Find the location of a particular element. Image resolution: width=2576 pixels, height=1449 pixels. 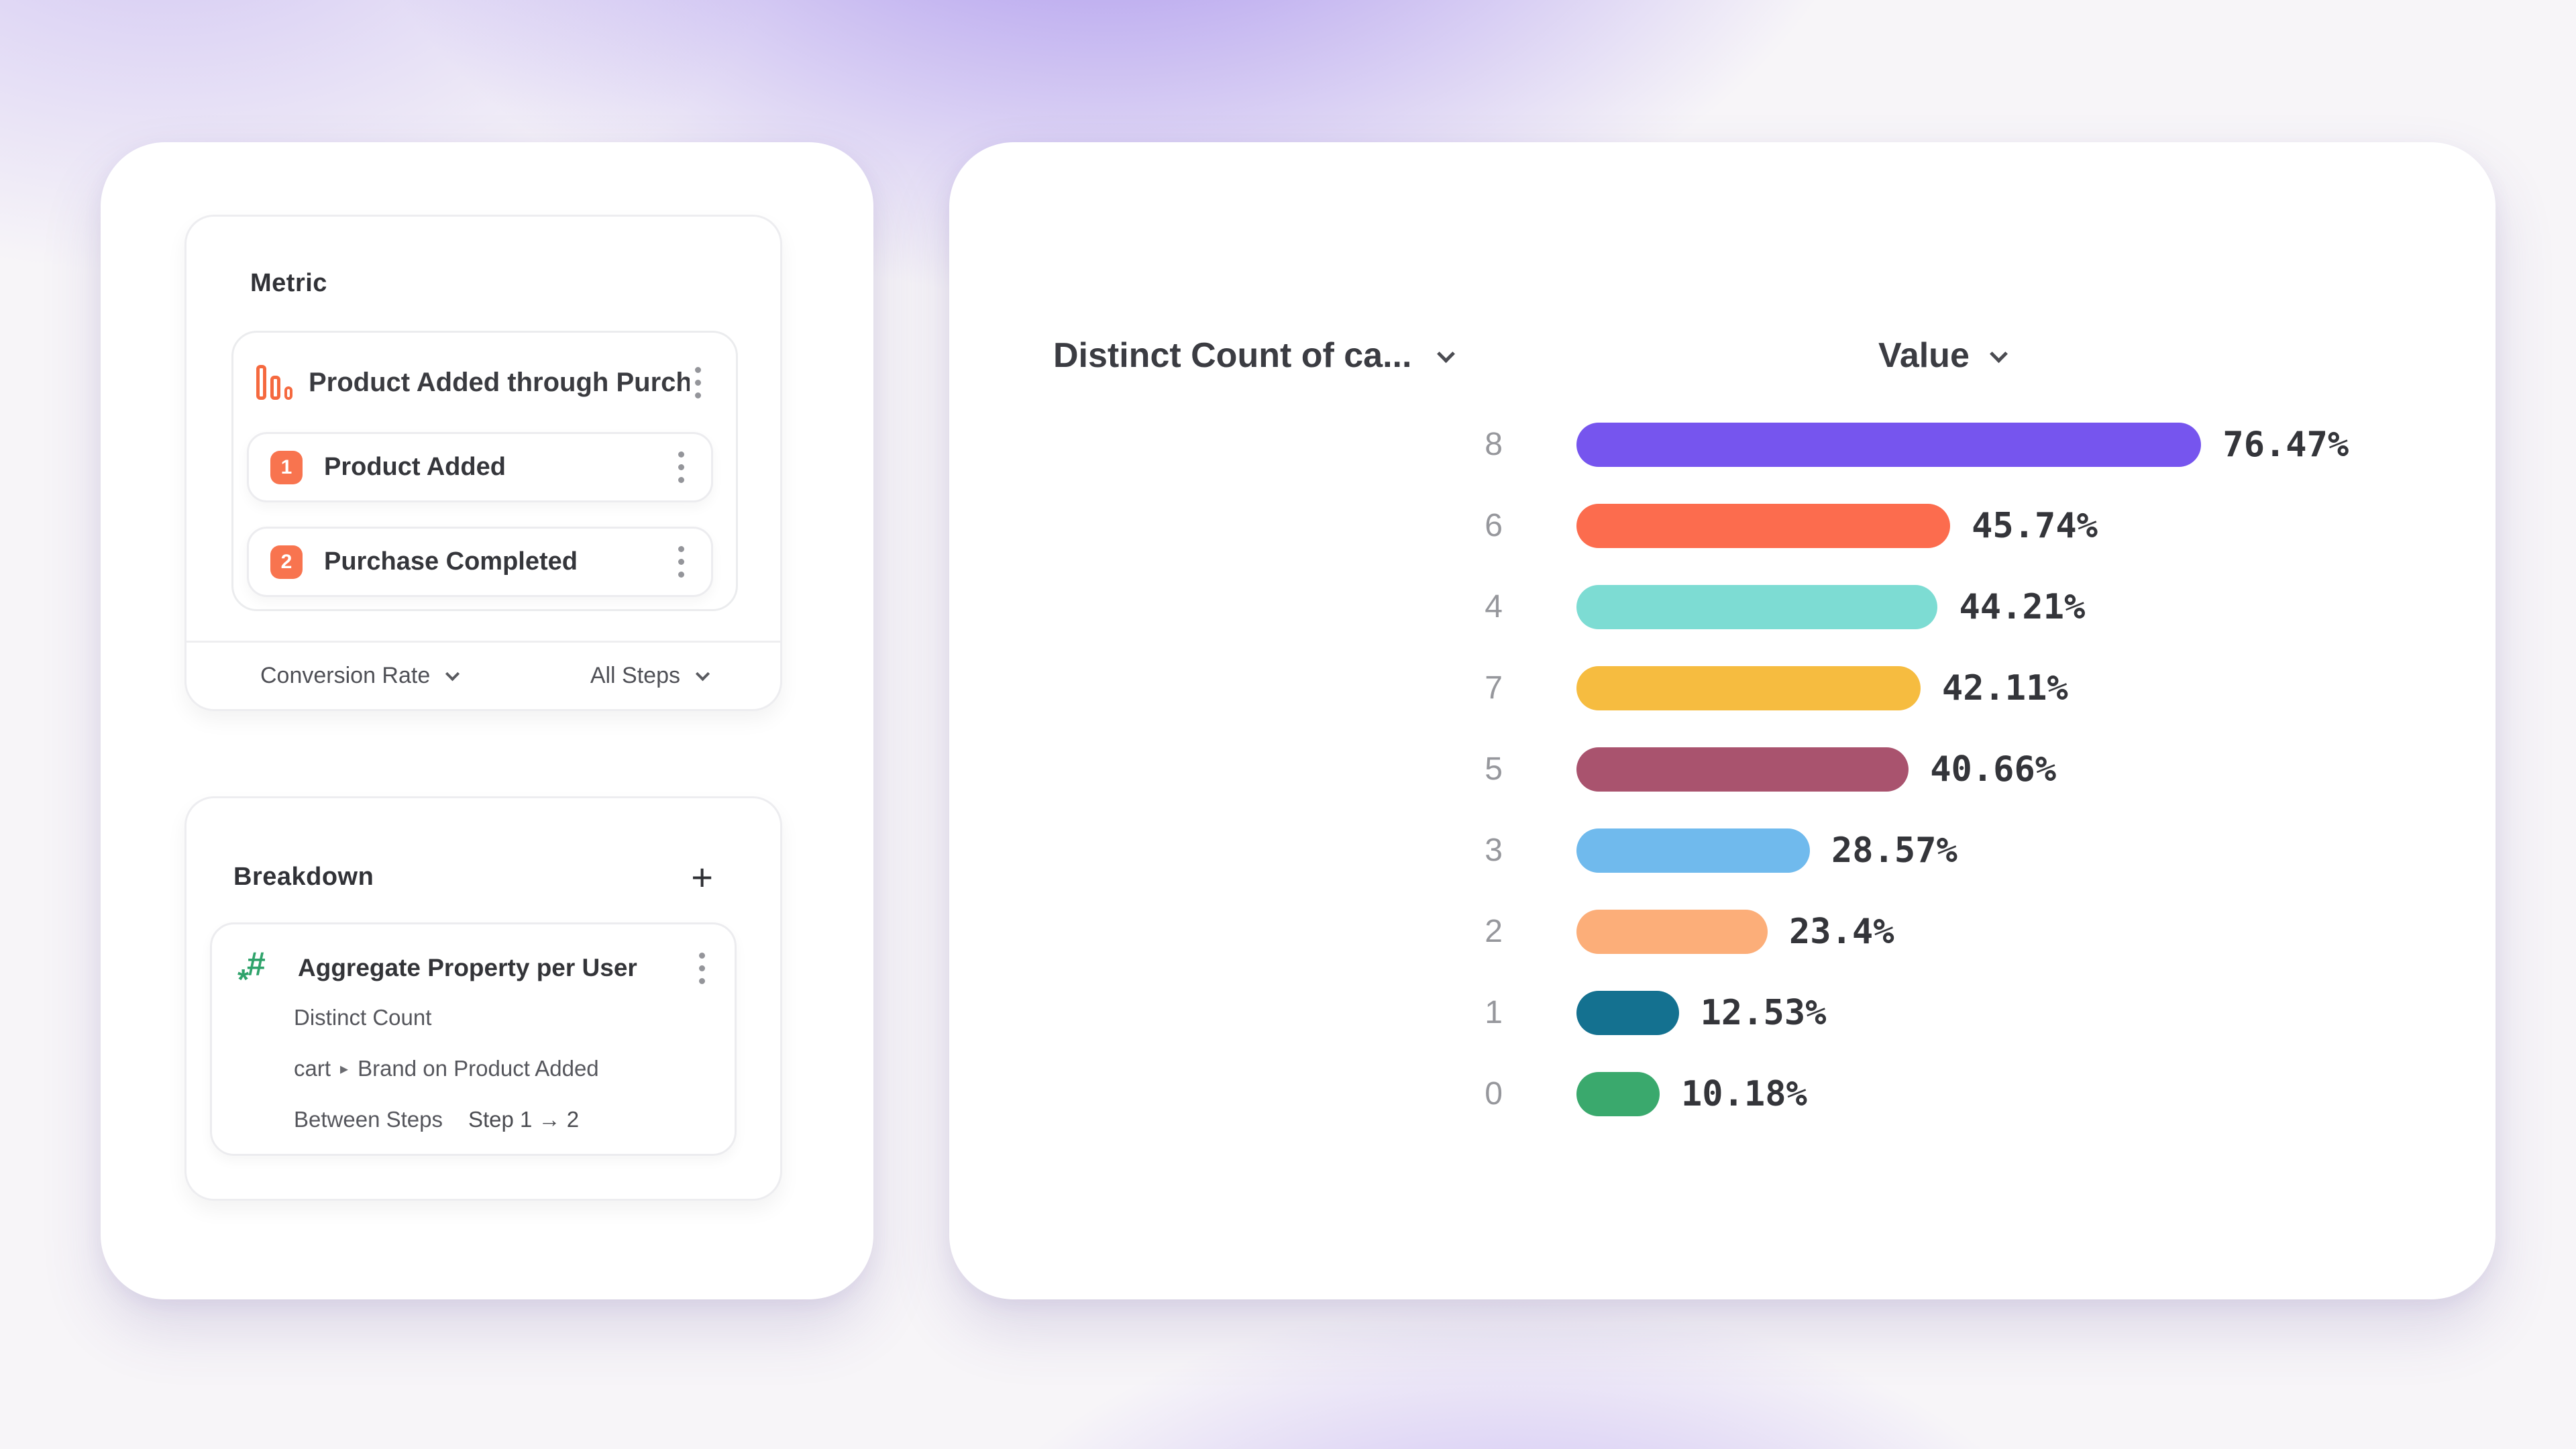

property-prefix: cart is located at coordinates (312, 1068).